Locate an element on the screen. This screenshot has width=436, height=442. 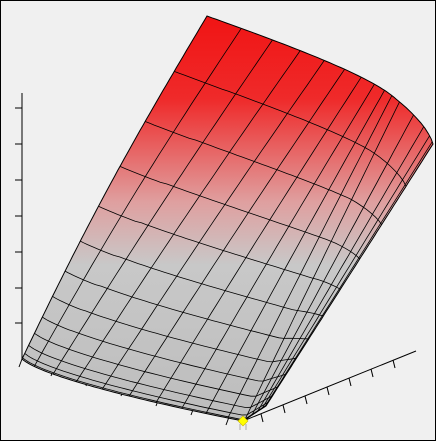
origin-marker is located at coordinates (243, 421).